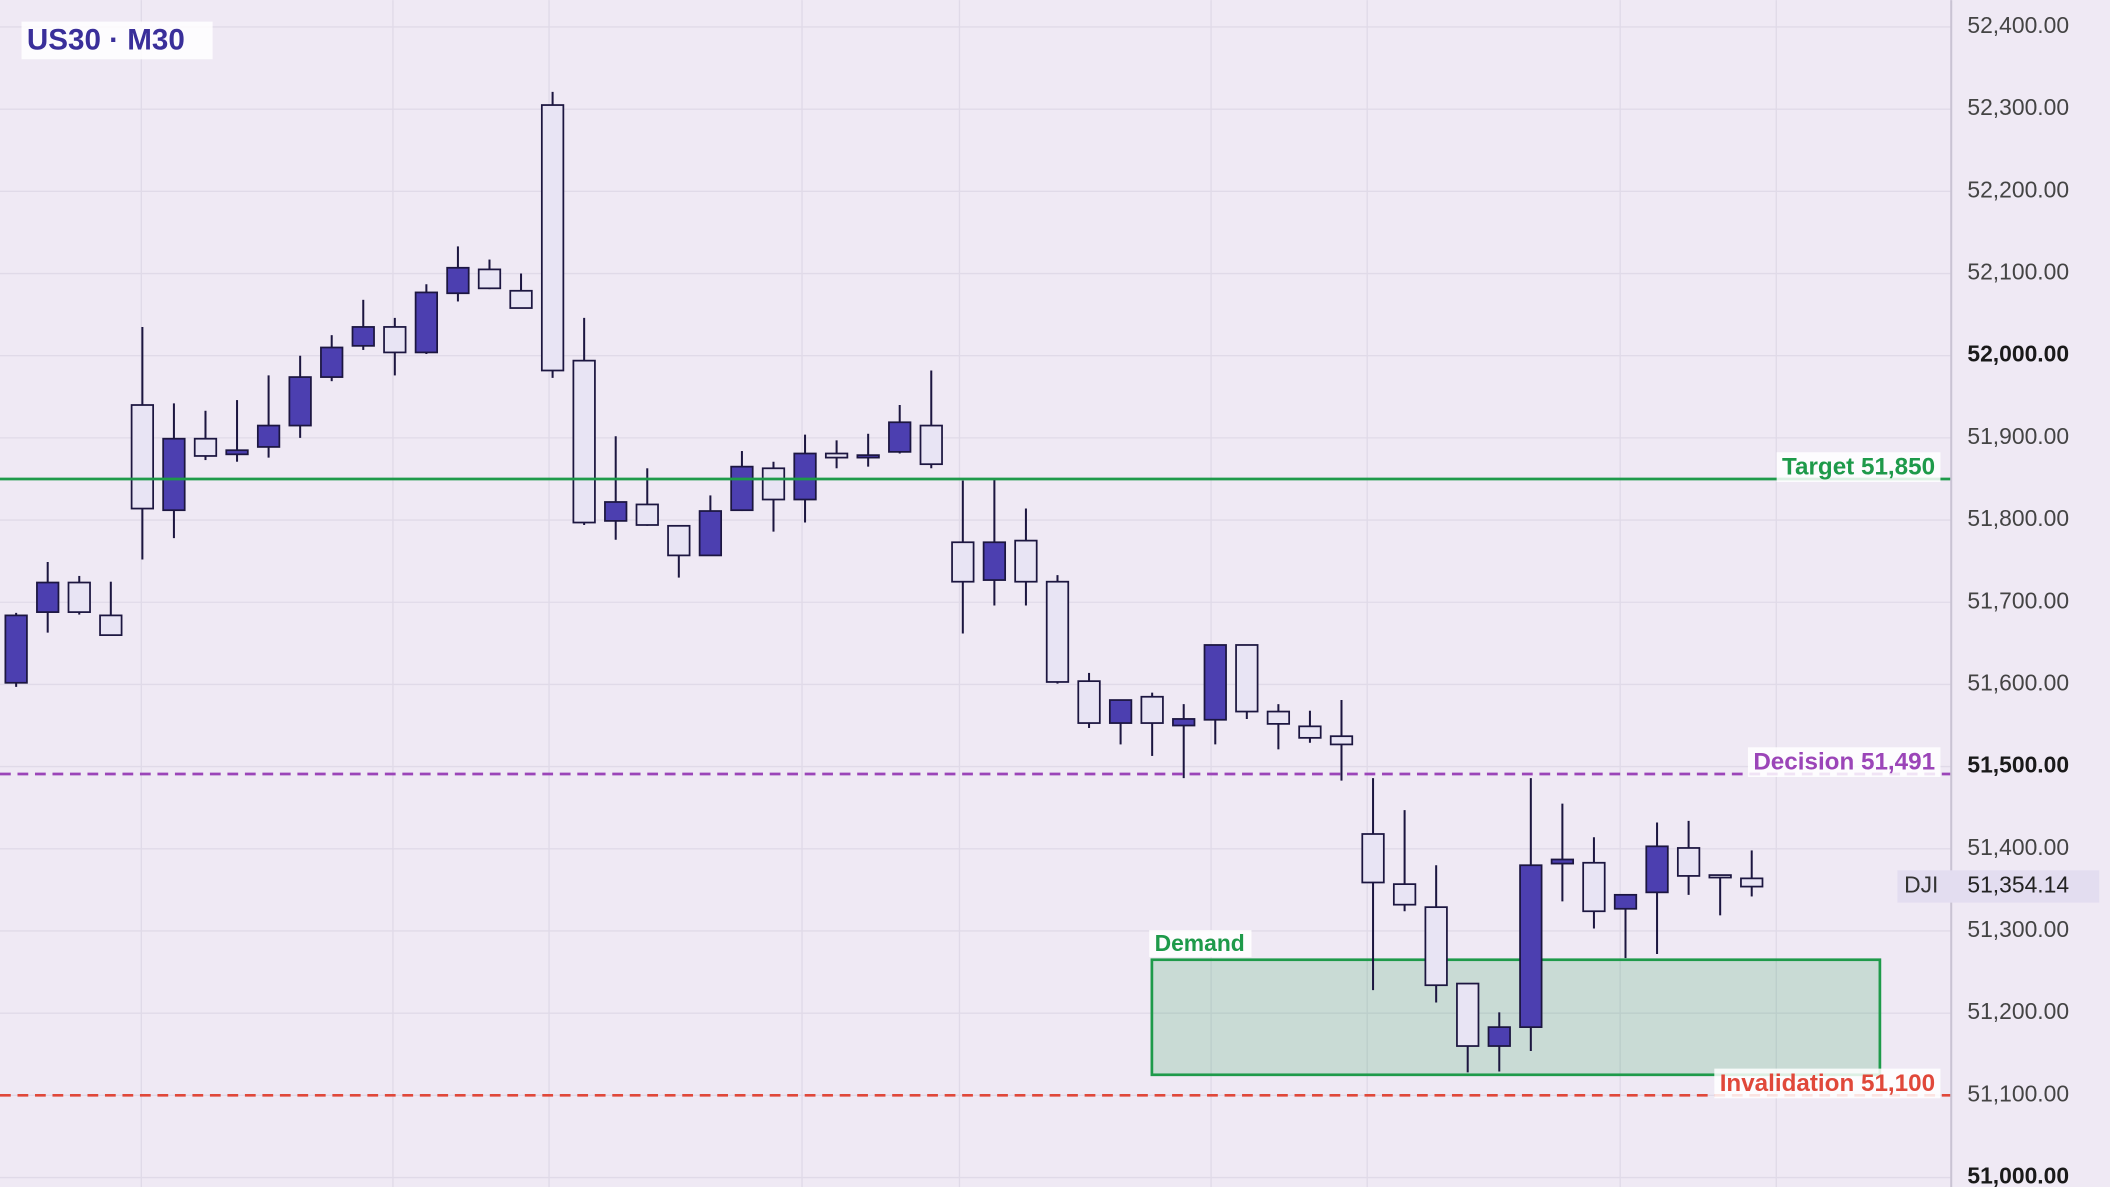  What do you see at coordinates (2018, 272) in the screenshot?
I see `y-tick-label: 52,100.00` at bounding box center [2018, 272].